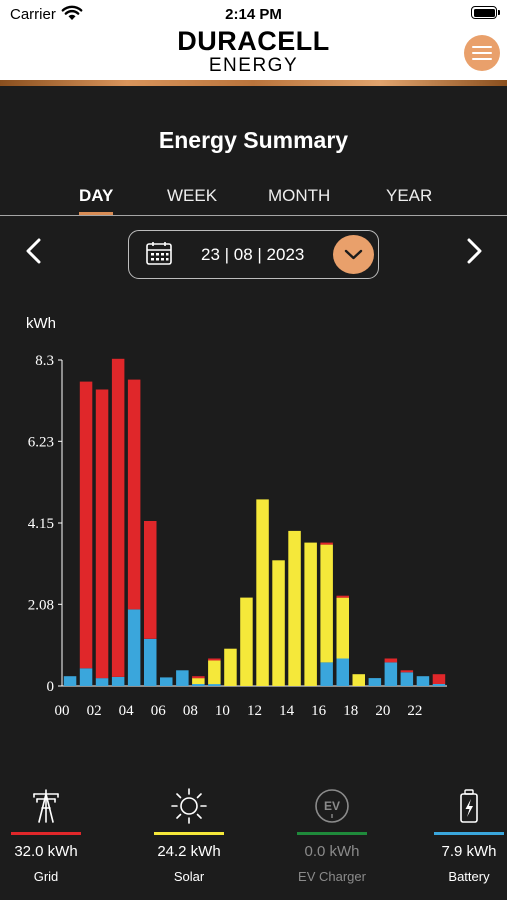 The height and width of the screenshot is (900, 507). I want to click on date-picker: 23 | 08 | 2023, so click(253, 254).